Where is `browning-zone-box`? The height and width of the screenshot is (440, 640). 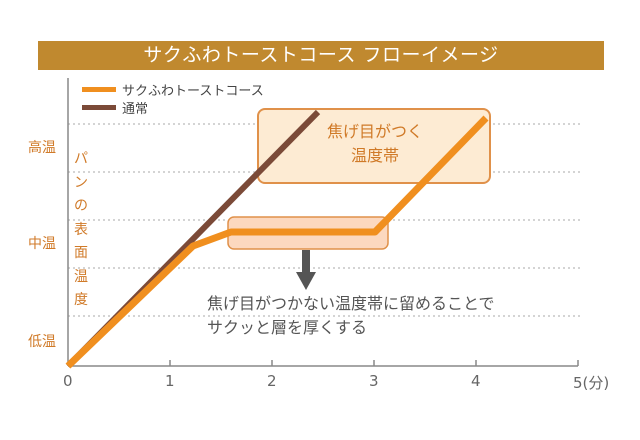 browning-zone-box is located at coordinates (374, 146).